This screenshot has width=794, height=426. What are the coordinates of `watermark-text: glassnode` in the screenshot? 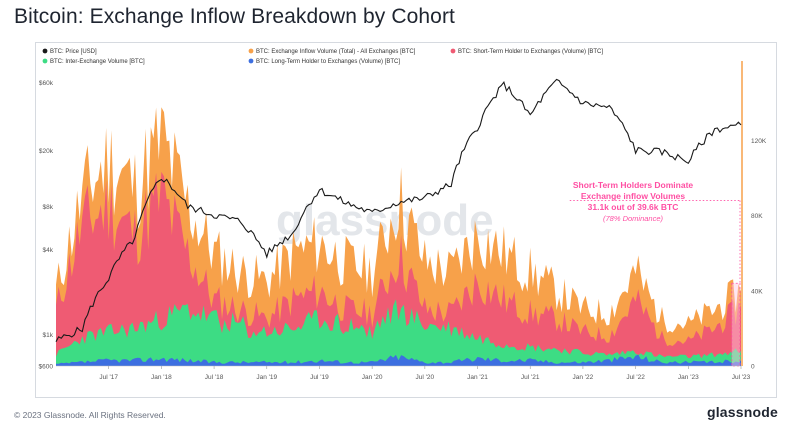 It's located at (385, 220).